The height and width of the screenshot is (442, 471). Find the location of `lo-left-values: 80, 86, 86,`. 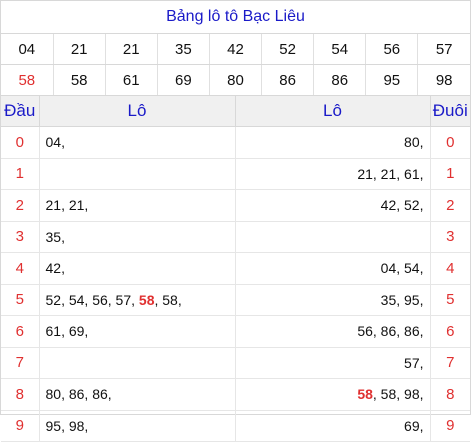

lo-left-values: 80, 86, 86, is located at coordinates (137, 394).